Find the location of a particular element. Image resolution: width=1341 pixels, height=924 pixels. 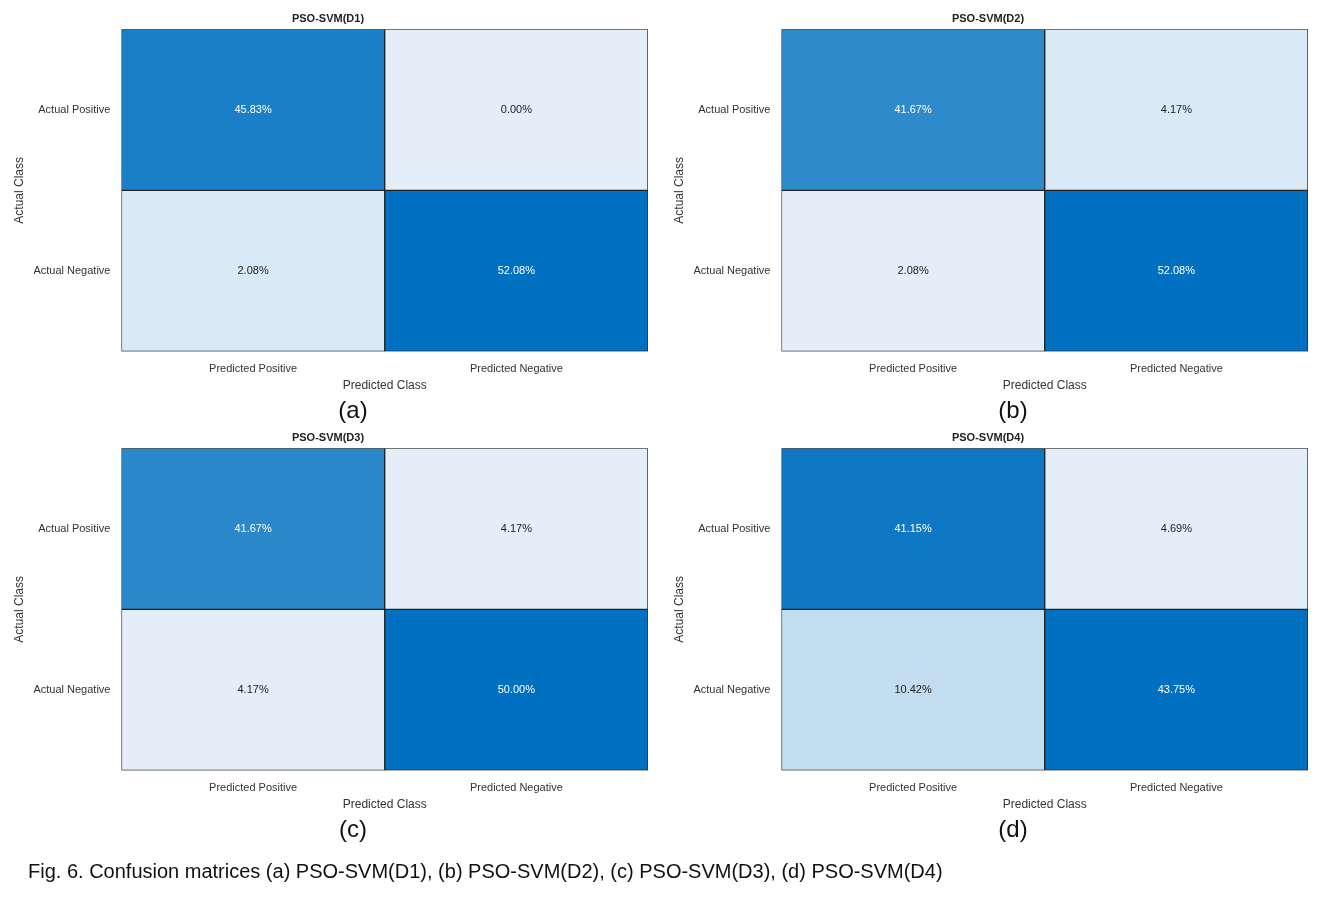

data-label: 10.42% is located at coordinates (913, 688).